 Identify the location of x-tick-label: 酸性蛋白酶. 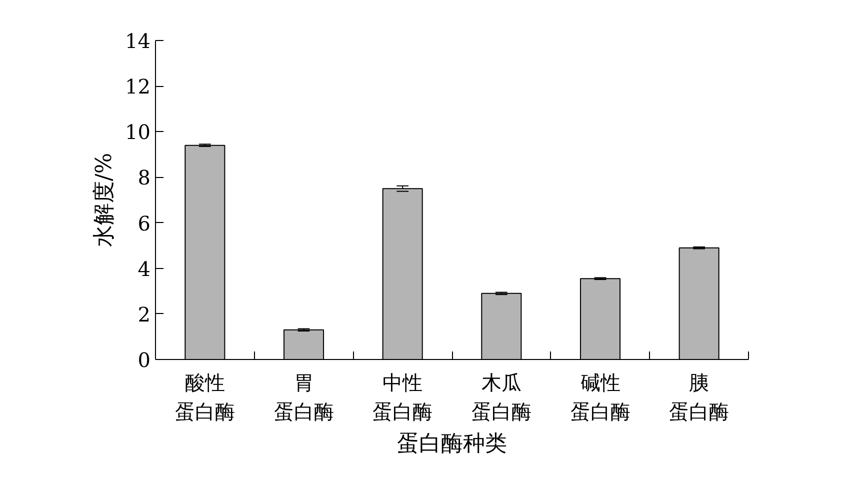
(204, 397).